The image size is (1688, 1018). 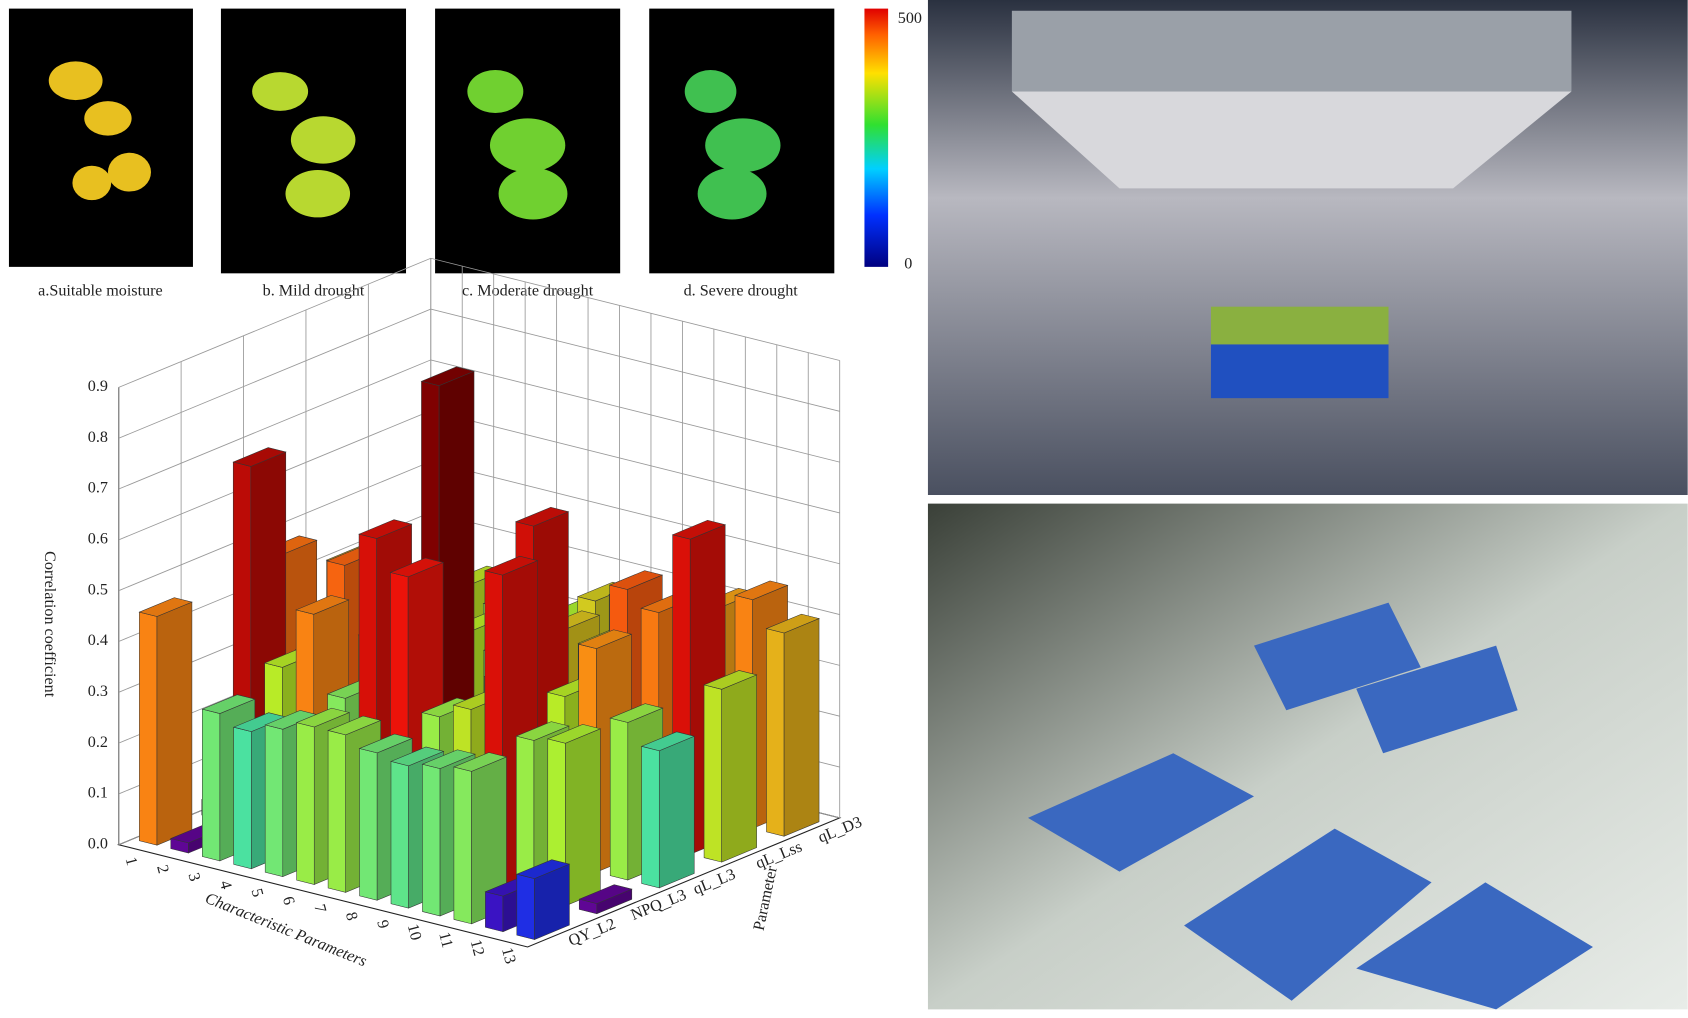 What do you see at coordinates (49, 624) in the screenshot?
I see `z-axis-title: Correlation coefficient` at bounding box center [49, 624].